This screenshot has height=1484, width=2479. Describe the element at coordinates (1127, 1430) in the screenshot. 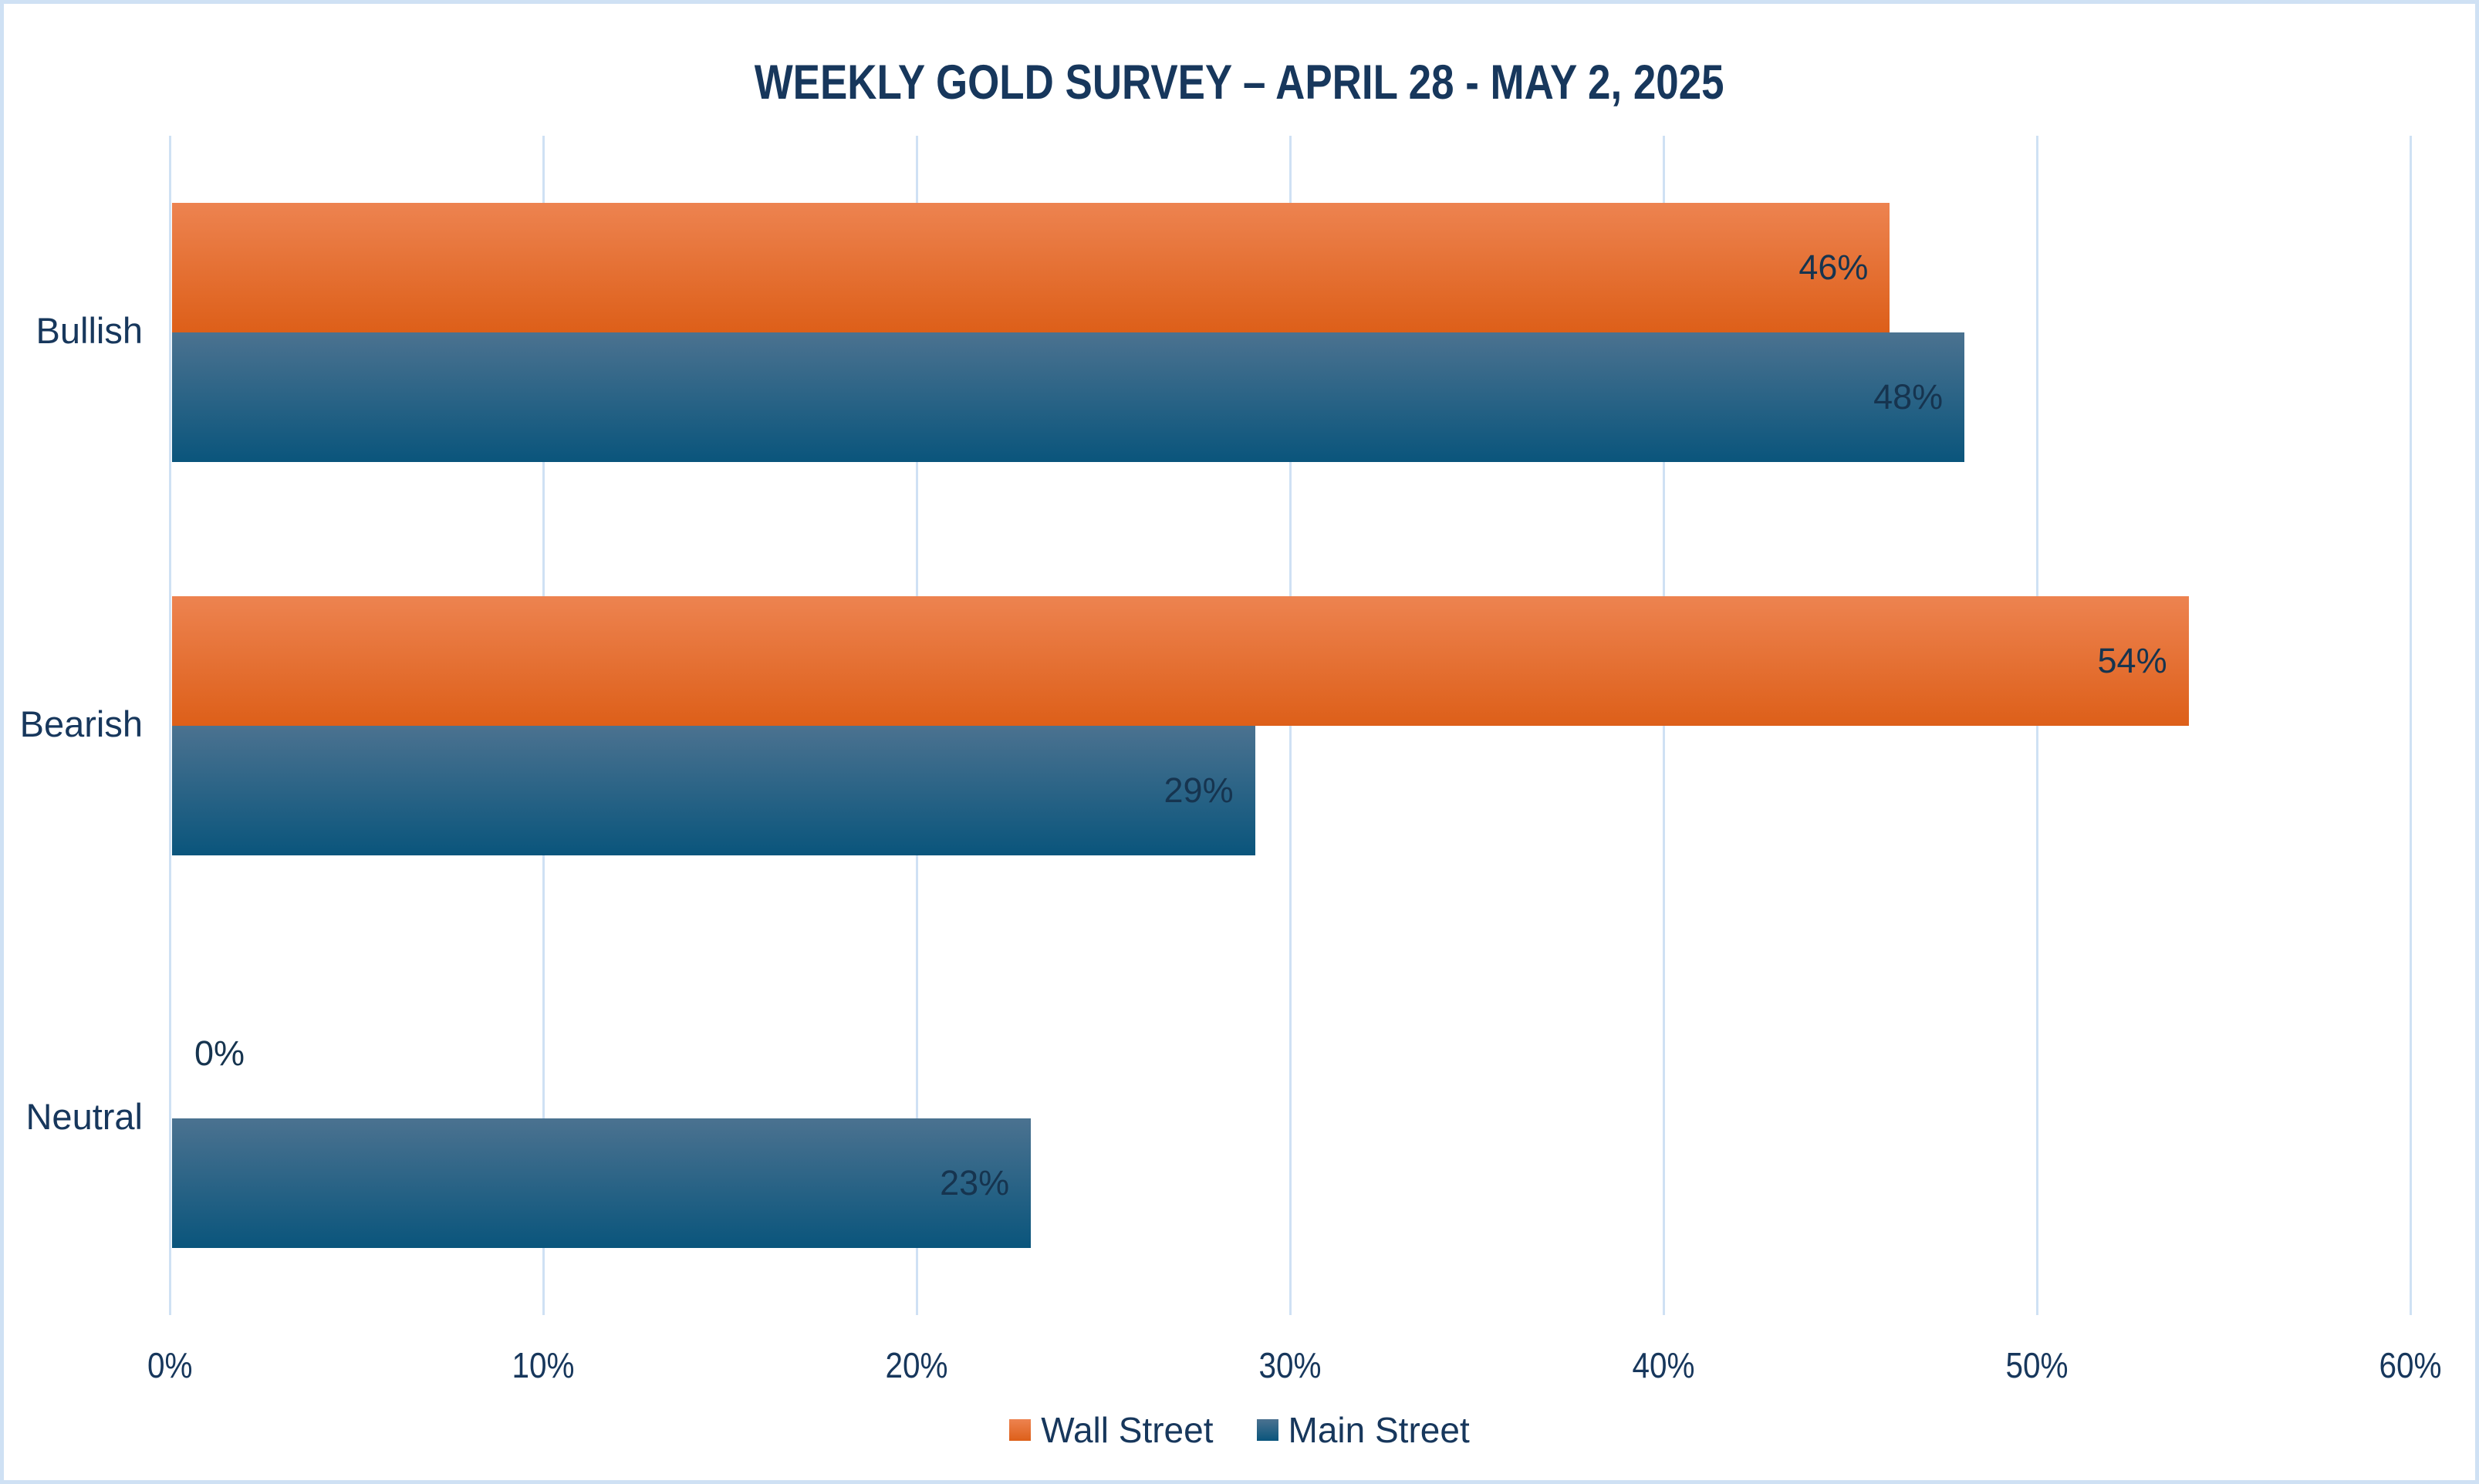

I see `legend-label-wall-street: Wall Street` at that location.